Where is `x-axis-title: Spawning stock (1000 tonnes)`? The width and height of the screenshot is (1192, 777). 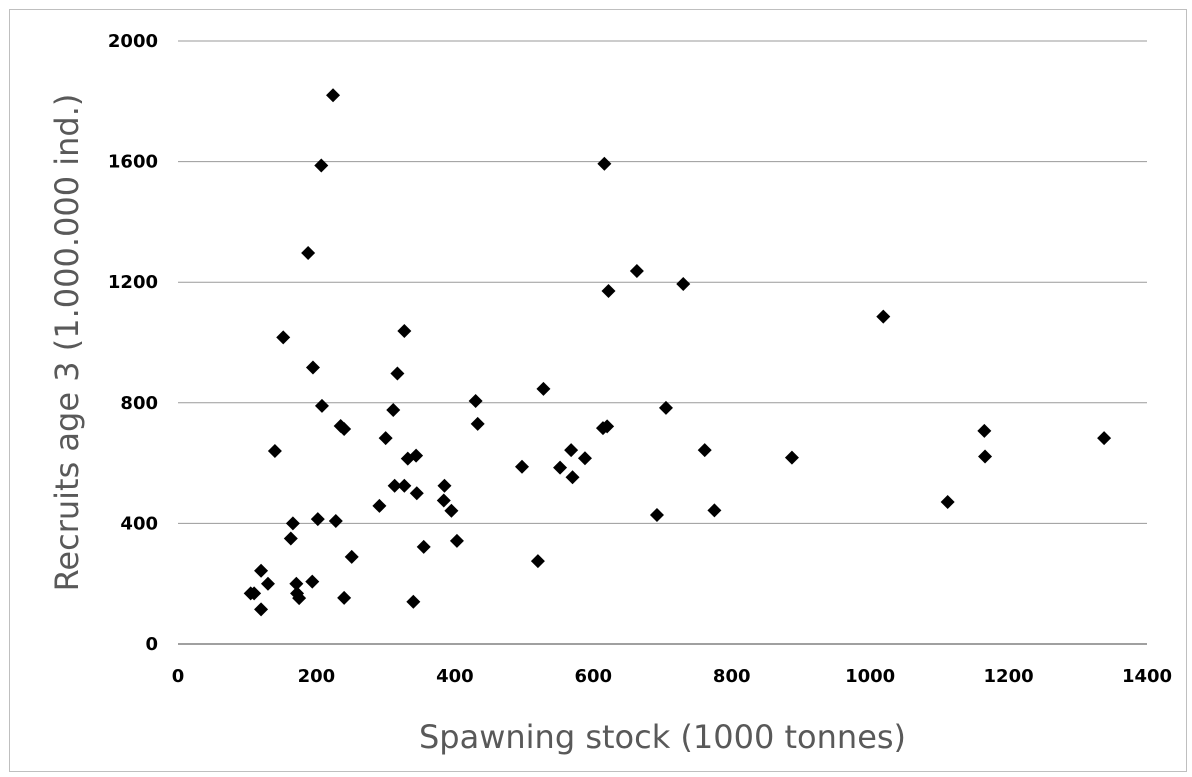 x-axis-title: Spawning stock (1000 tonnes) is located at coordinates (662, 737).